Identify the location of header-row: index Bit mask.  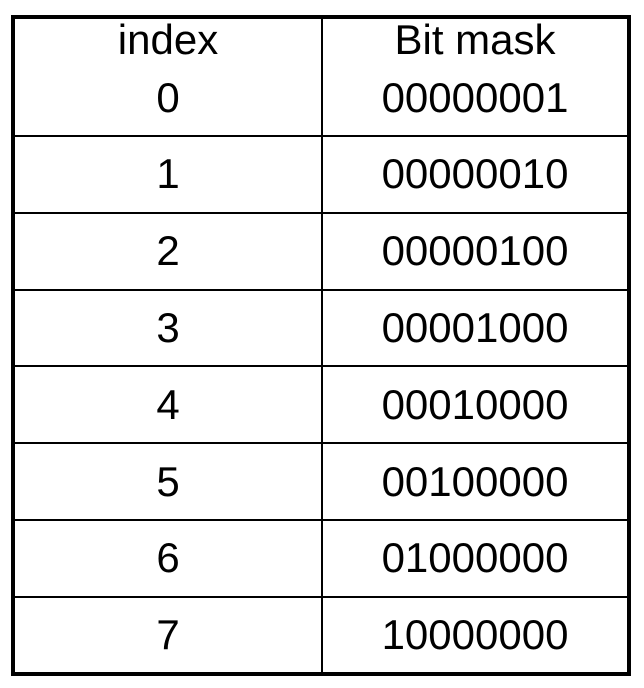
(321, 40).